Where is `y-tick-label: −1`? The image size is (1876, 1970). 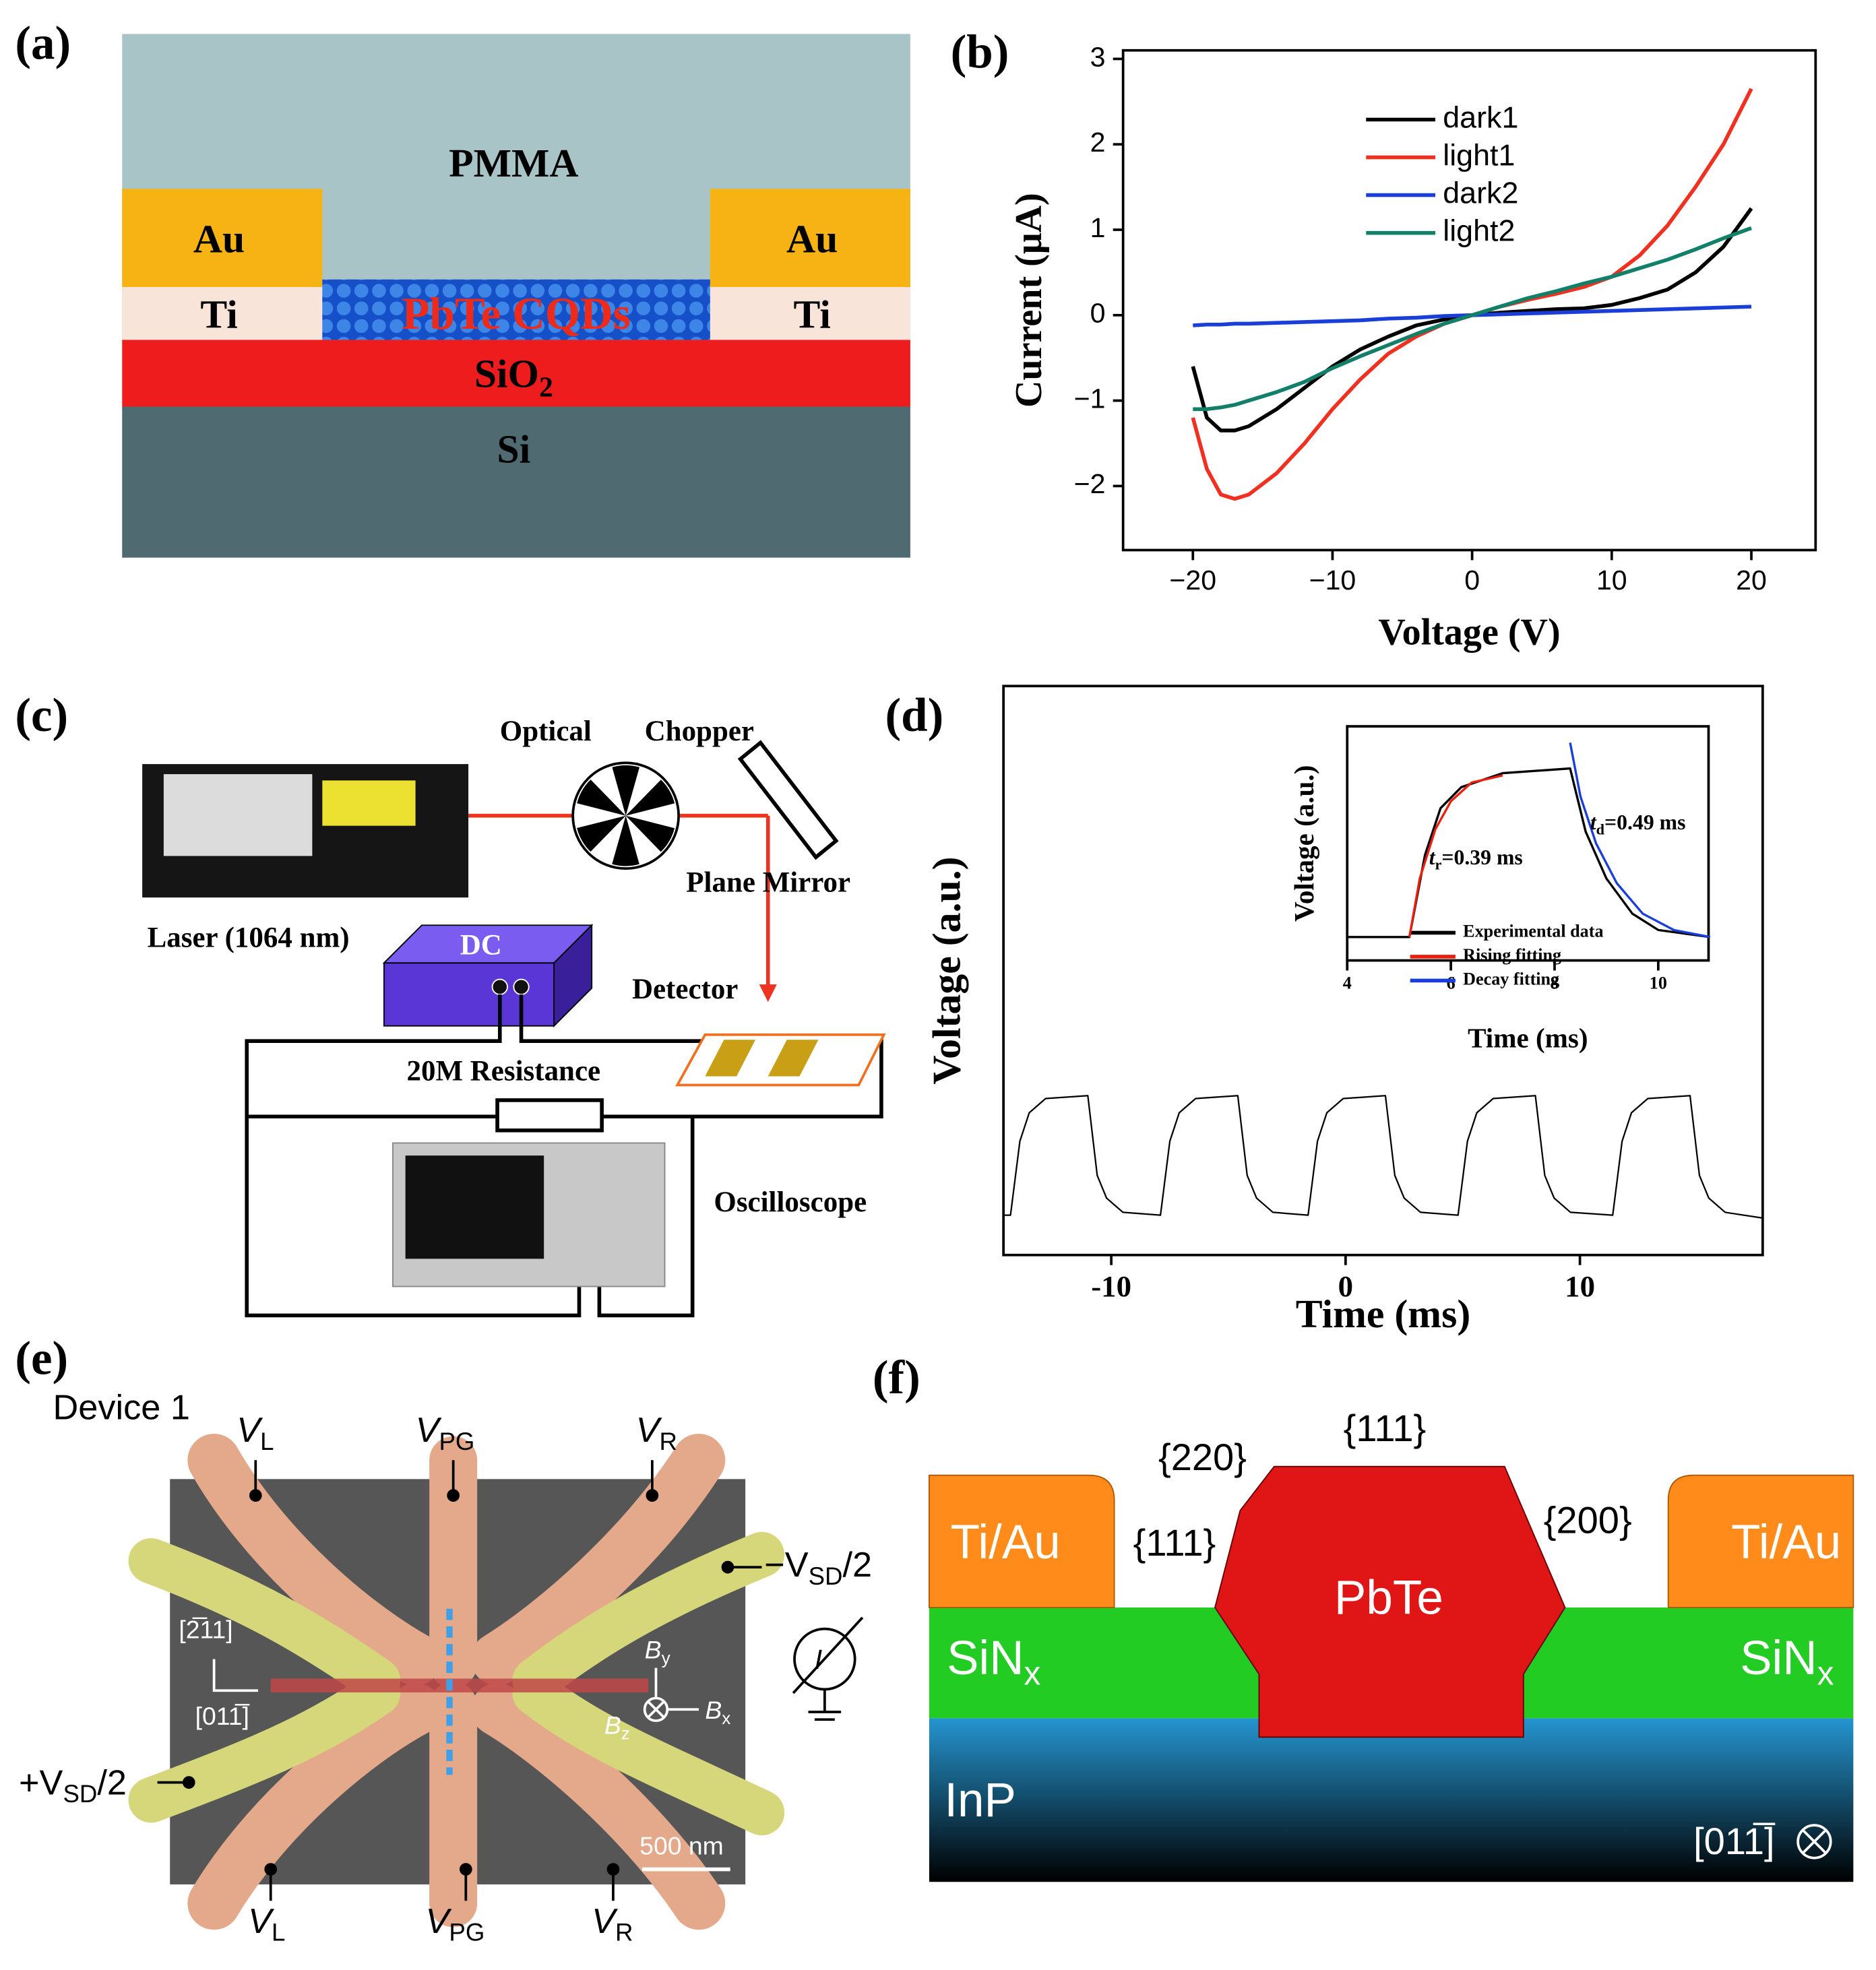
y-tick-label: −1 is located at coordinates (1090, 398).